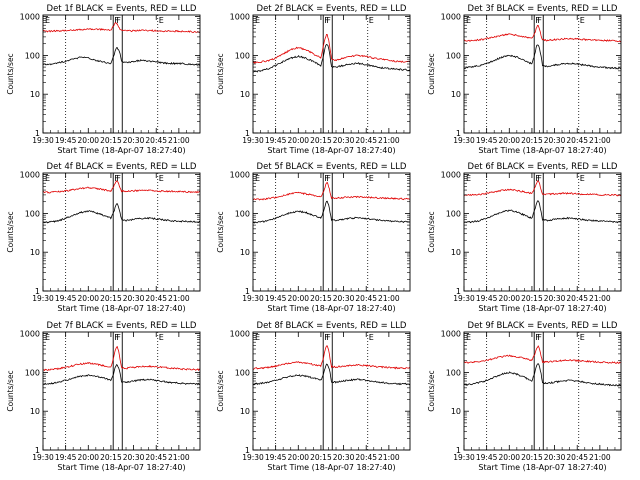 The width and height of the screenshot is (640, 480). Describe the element at coordinates (122, 326) in the screenshot. I see `panel-title: Det 7f BLACK = Events, RED = LLD` at that location.